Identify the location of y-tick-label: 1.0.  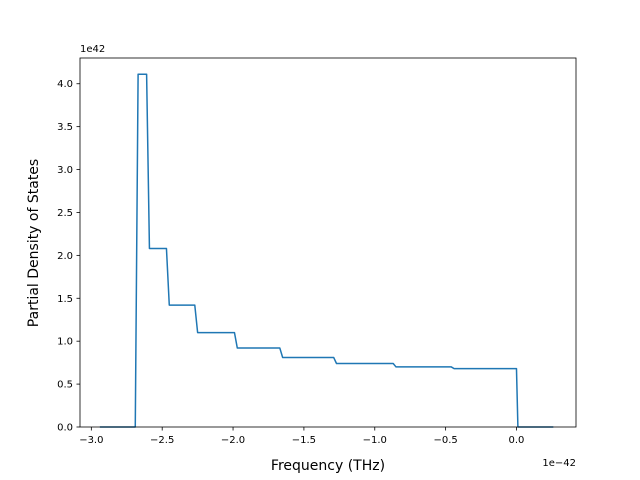
(65, 342).